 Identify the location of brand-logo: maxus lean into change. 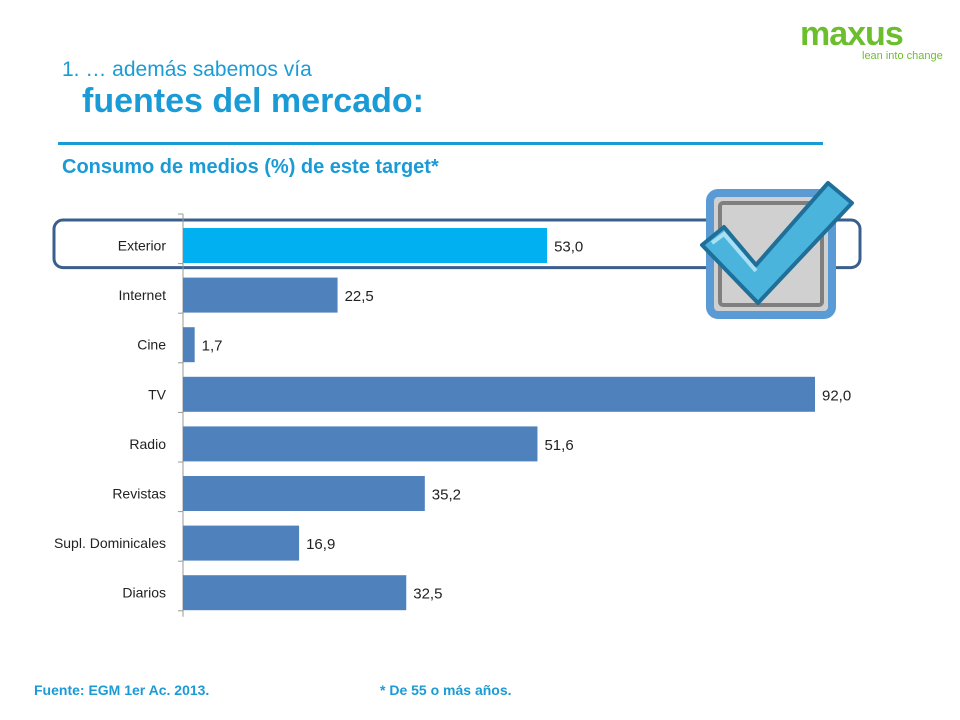
(875, 39).